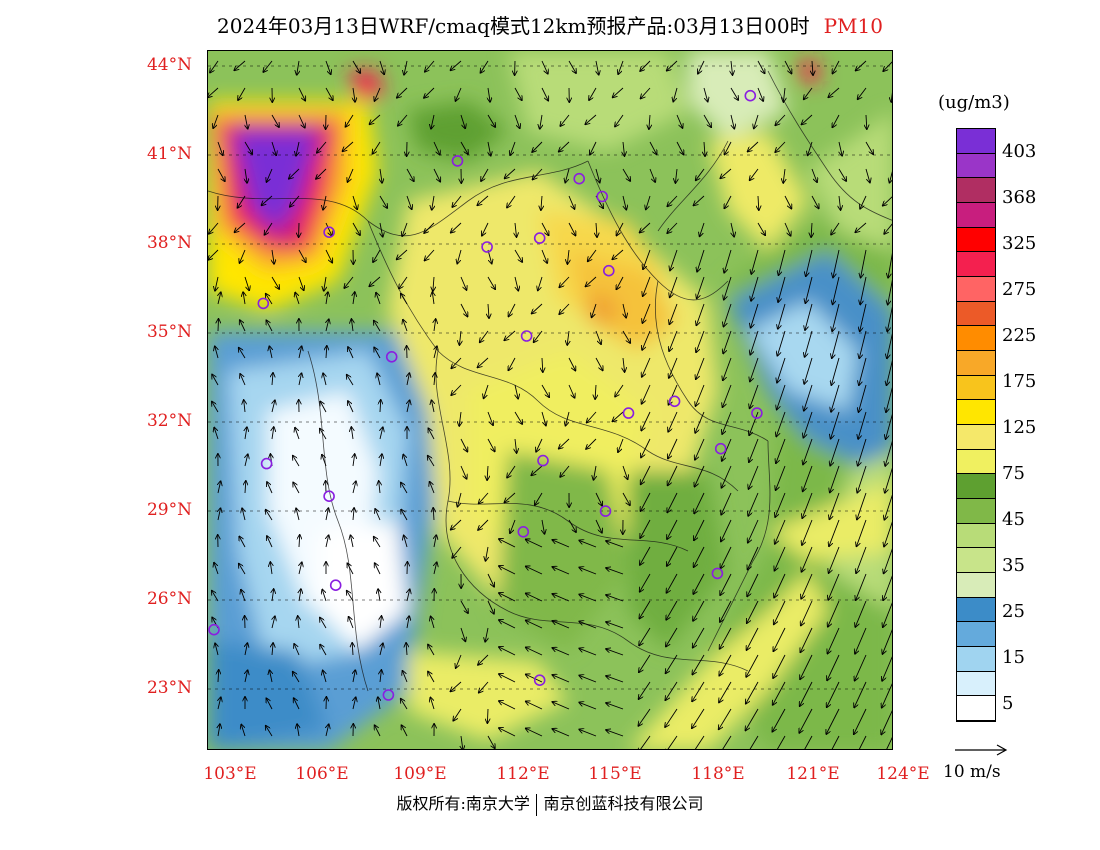 The image size is (1100, 850). Describe the element at coordinates (718, 774) in the screenshot. I see `lon-tick-label: 118°E` at that location.